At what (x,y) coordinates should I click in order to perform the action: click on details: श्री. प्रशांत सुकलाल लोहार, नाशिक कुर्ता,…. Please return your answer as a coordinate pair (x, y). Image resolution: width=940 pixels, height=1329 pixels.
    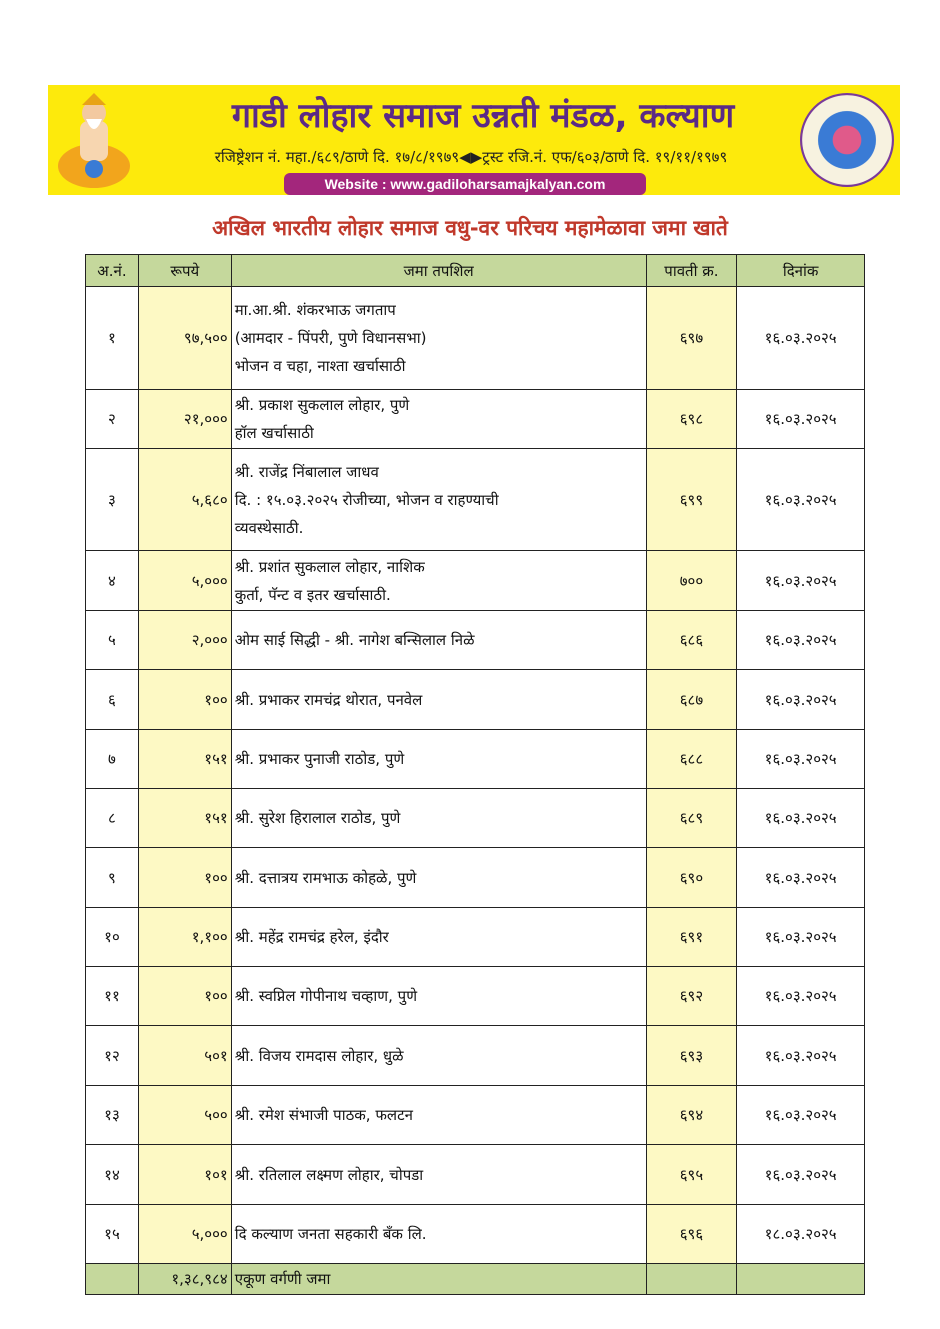
    Looking at the image, I should click on (438, 580).